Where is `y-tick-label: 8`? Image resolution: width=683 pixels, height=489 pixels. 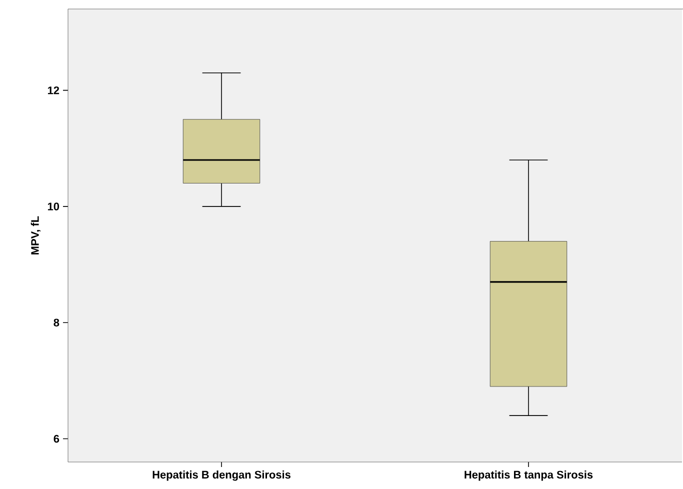
y-tick-label: 8 is located at coordinates (57, 322).